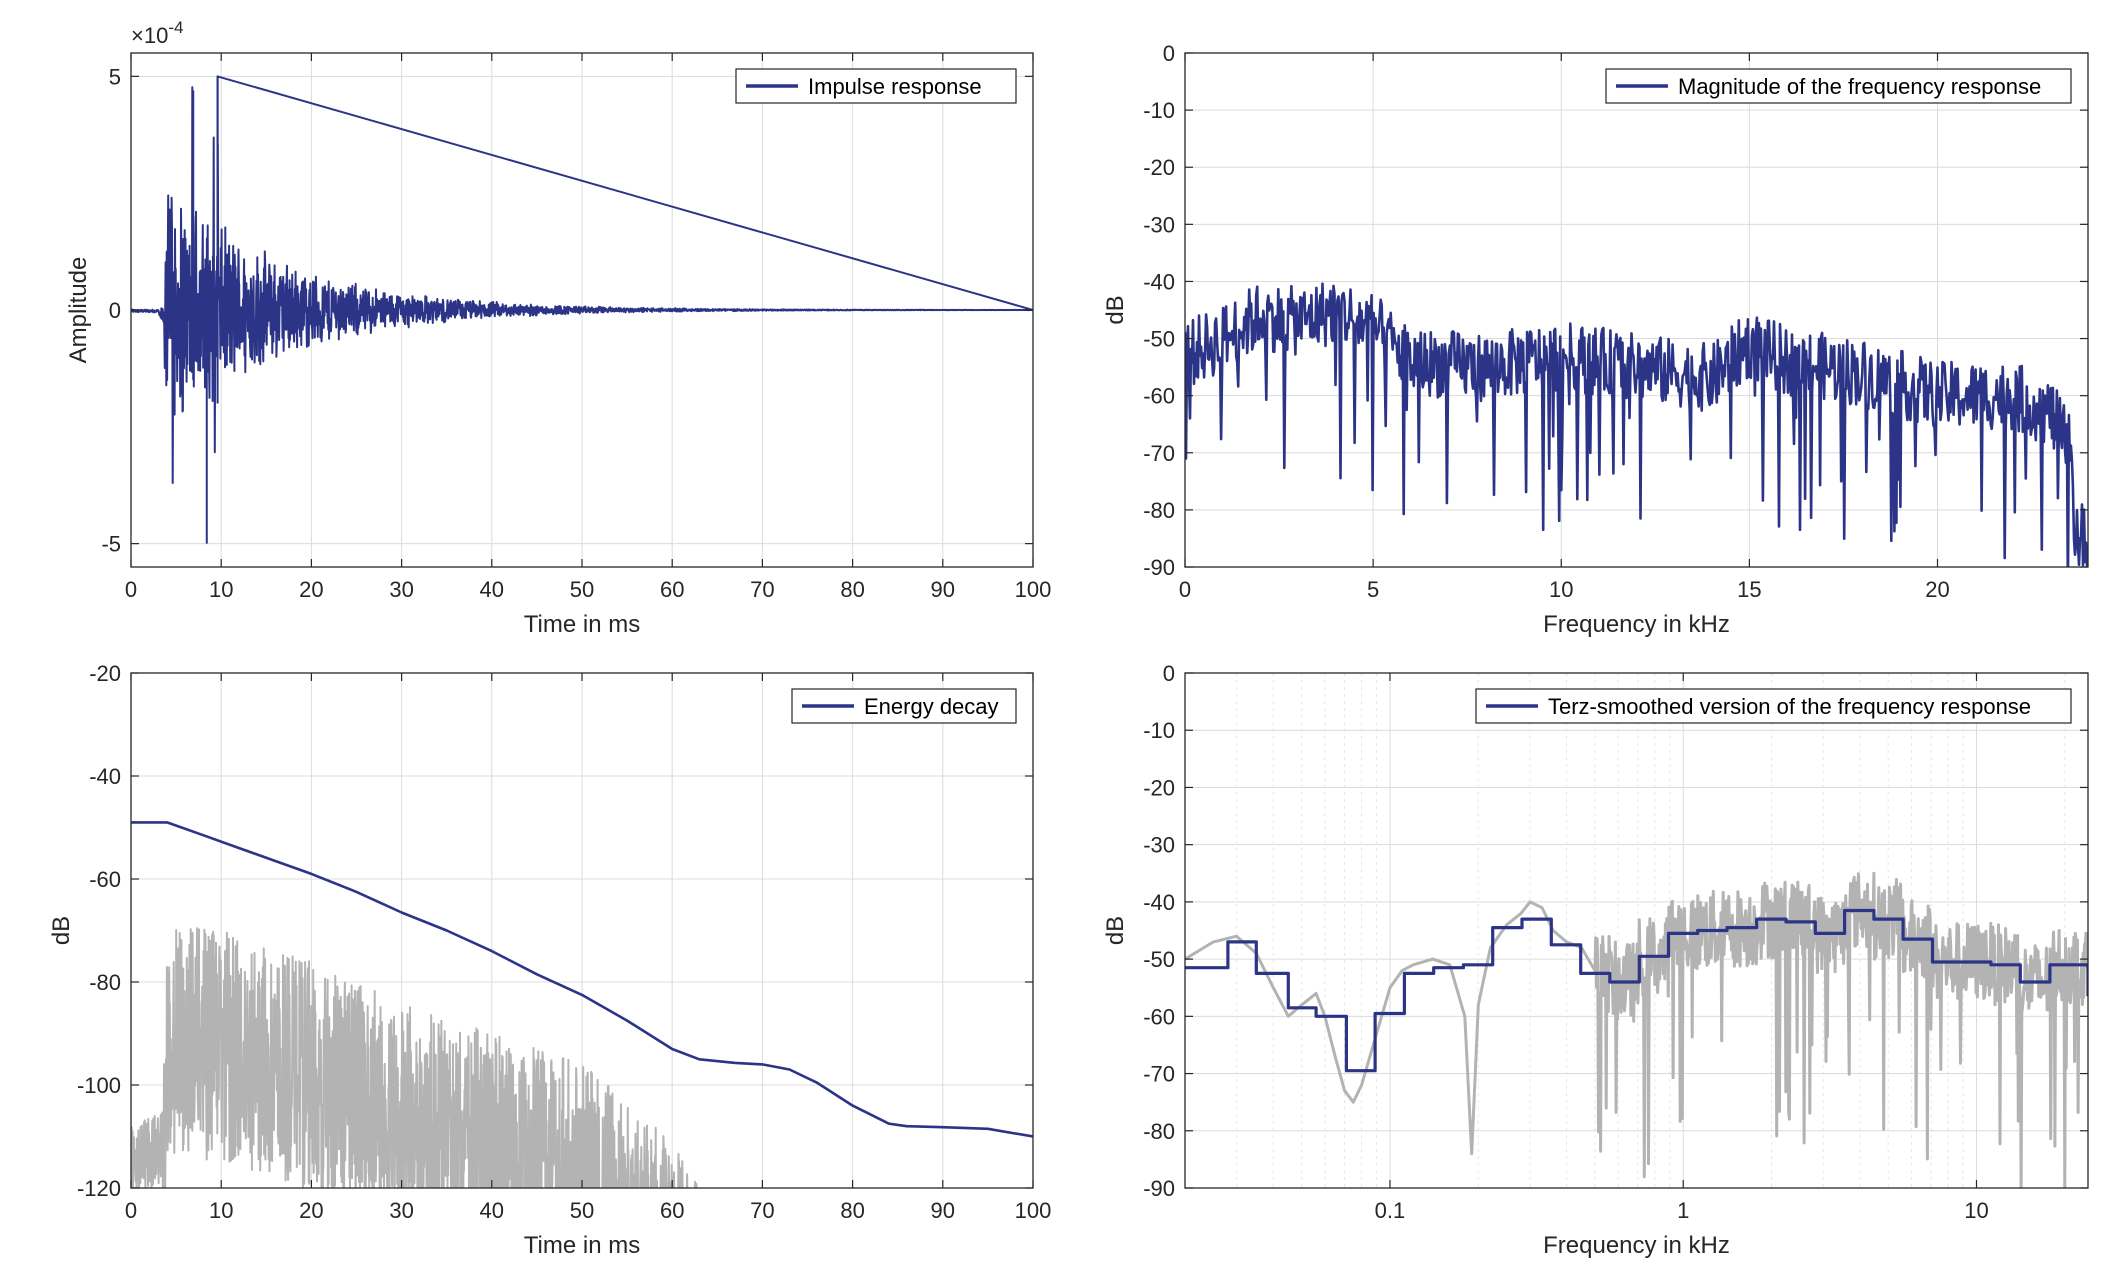 The image size is (2126, 1276). I want to click on terz-raw-line, so click(1636, 1029).